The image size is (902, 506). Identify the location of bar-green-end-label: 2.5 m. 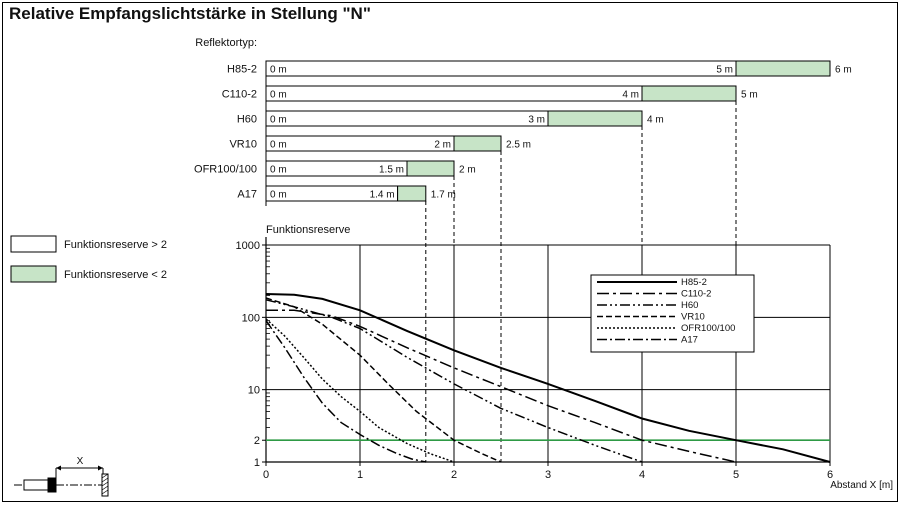
(518, 145).